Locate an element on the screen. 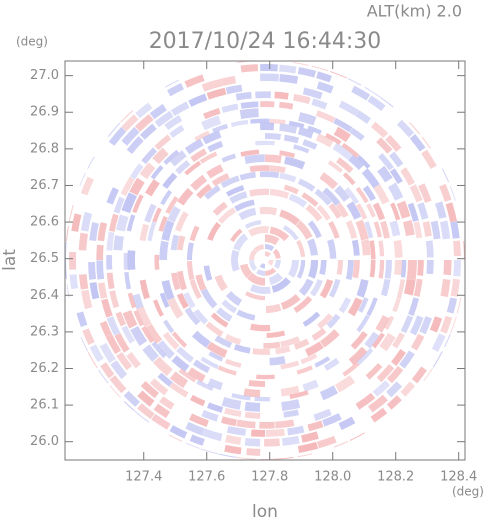 This screenshot has height=521, width=491. y-tick-label: 26.1 is located at coordinates (44, 405).